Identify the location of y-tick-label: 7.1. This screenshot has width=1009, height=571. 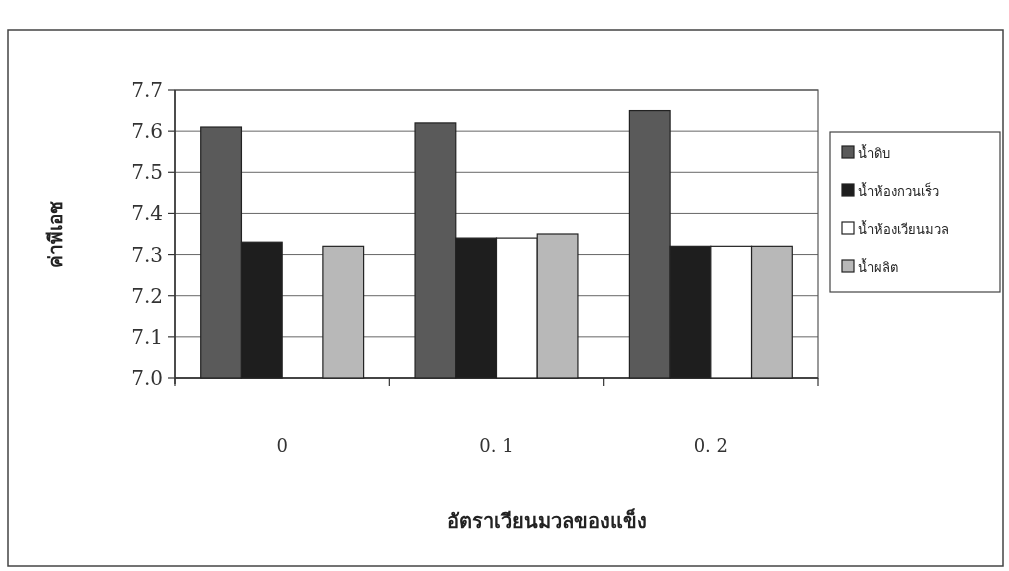
(147, 336).